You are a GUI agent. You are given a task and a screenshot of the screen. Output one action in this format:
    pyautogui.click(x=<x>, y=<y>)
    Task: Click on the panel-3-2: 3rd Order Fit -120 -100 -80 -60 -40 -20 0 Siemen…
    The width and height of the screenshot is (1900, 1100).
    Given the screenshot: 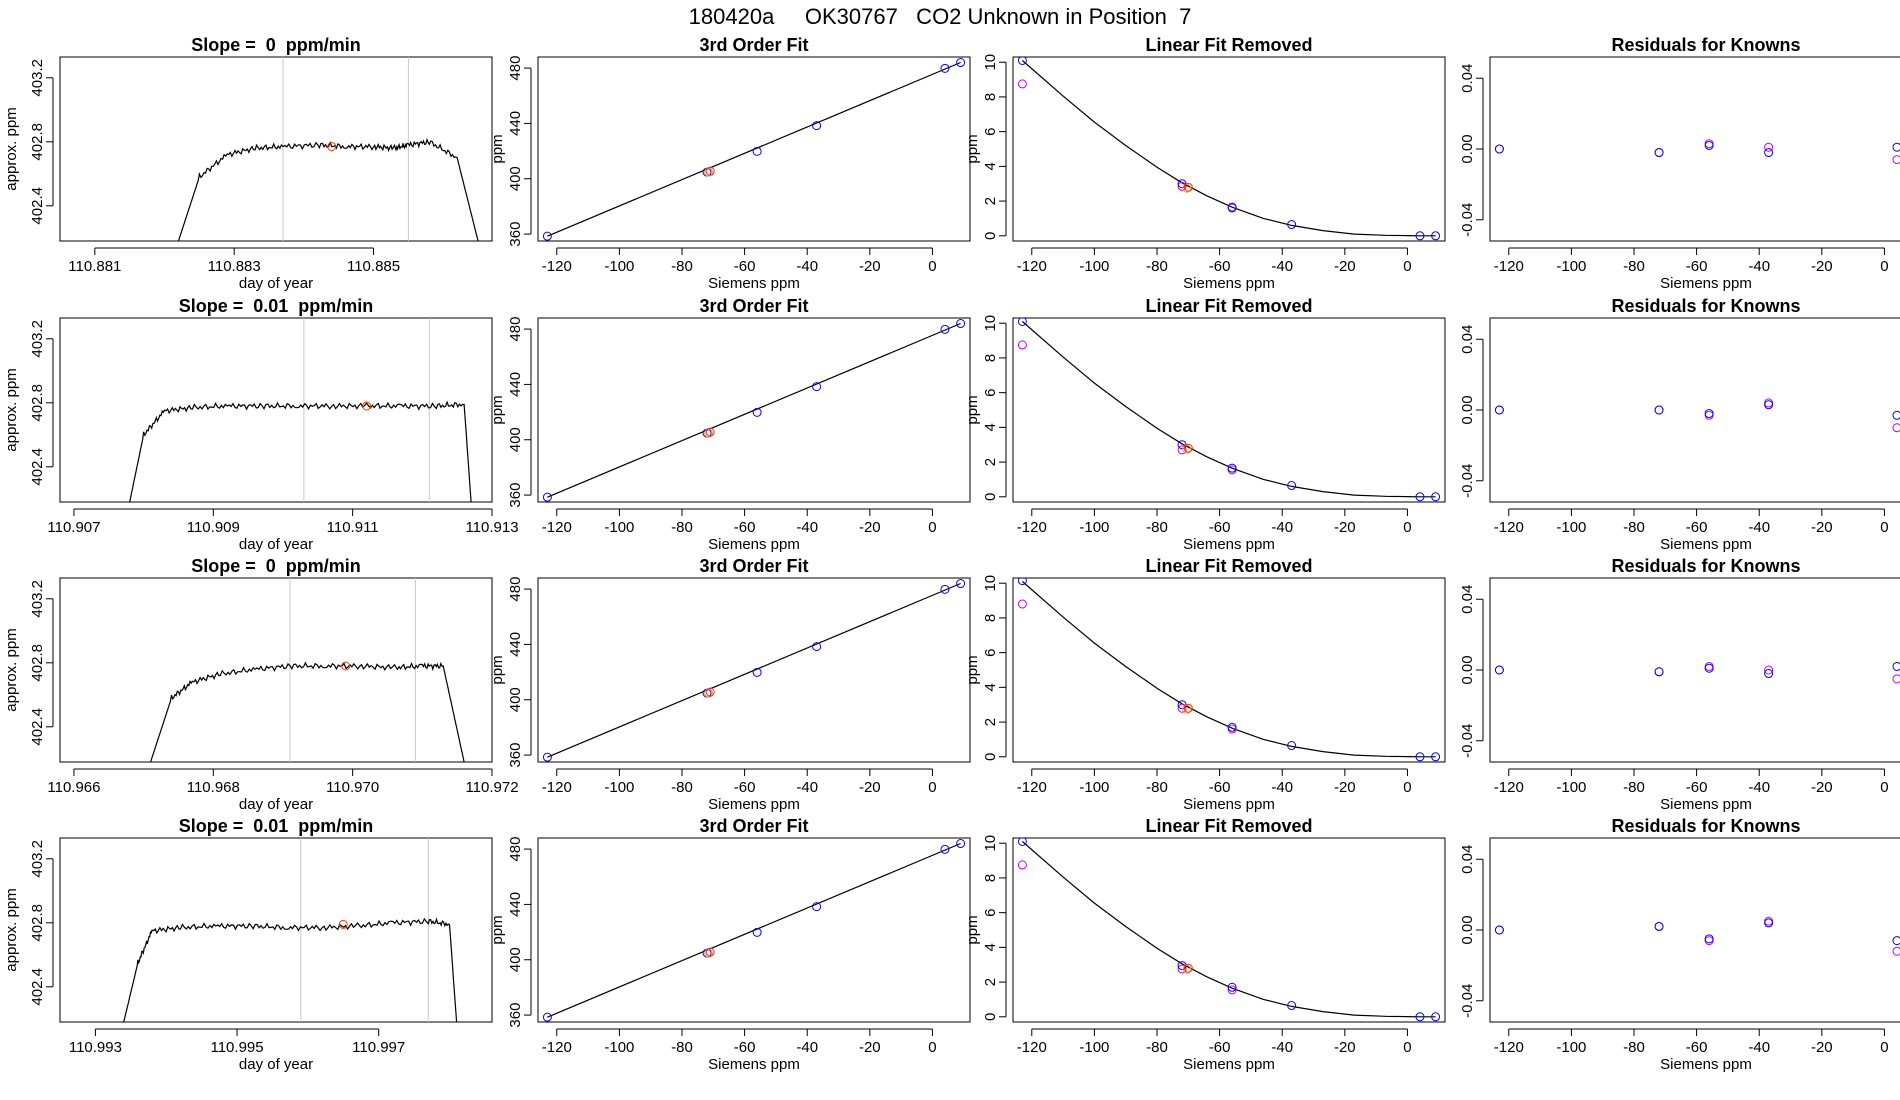 What is the action you would take?
    pyautogui.click(x=730, y=684)
    